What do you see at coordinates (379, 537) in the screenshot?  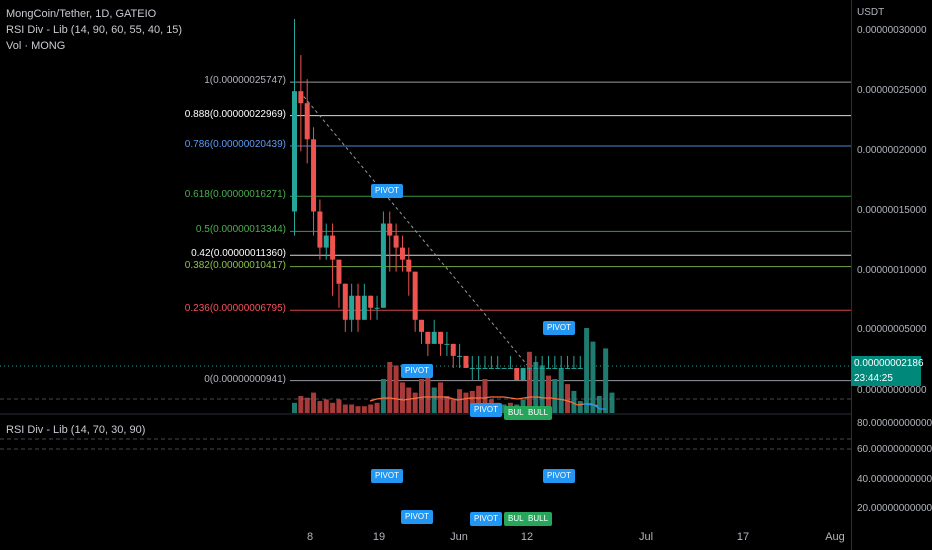 I see `date-tick: 19` at bounding box center [379, 537].